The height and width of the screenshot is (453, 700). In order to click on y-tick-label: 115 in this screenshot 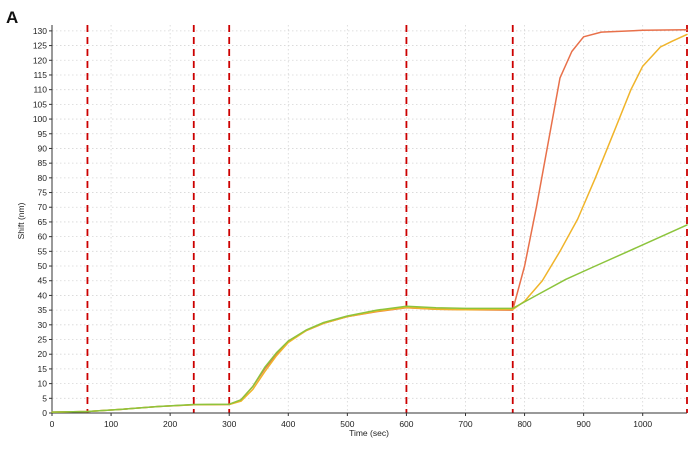, I will do `click(40, 75)`.